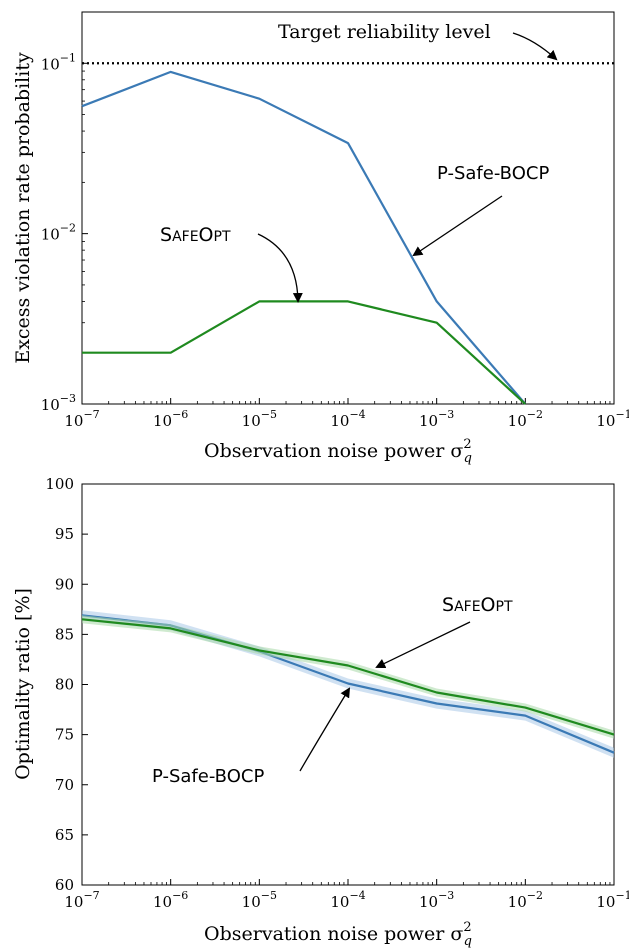 This screenshot has width=629, height=952. Describe the element at coordinates (325, 729) in the screenshot. I see `arrow-bottom-p-safe-bocp` at that location.